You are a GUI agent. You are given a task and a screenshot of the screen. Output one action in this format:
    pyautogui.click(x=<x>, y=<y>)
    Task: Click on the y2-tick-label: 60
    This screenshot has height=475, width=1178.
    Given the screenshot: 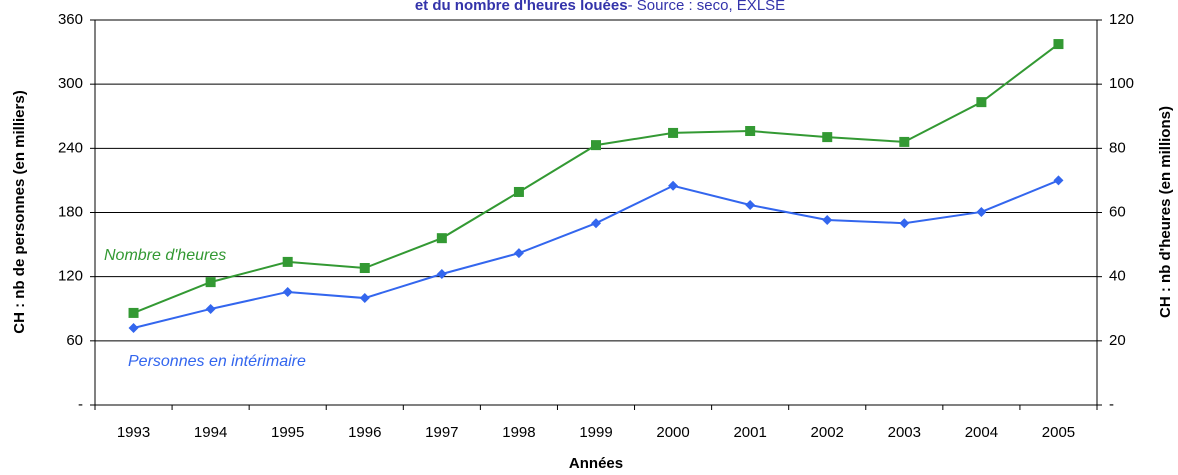 What is the action you would take?
    pyautogui.click(x=1117, y=211)
    